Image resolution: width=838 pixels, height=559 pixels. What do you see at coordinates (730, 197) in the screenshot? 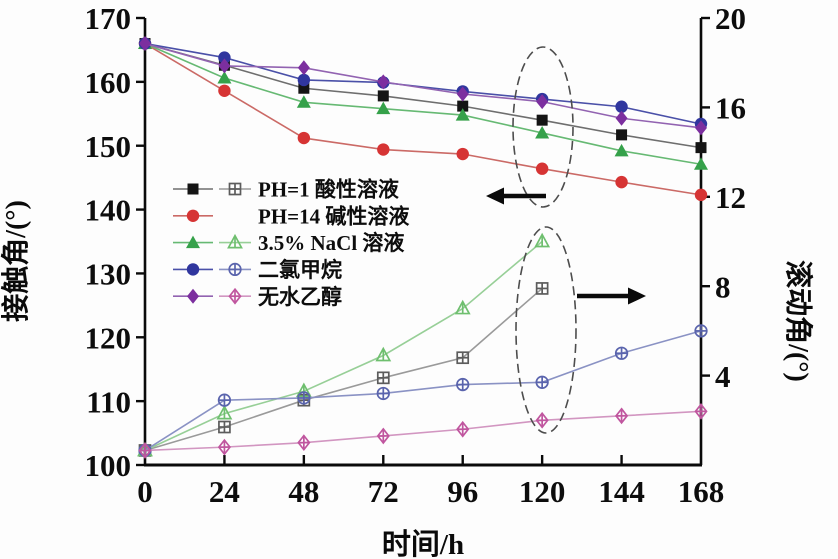
I see `right-tick-label: 12` at bounding box center [730, 197].